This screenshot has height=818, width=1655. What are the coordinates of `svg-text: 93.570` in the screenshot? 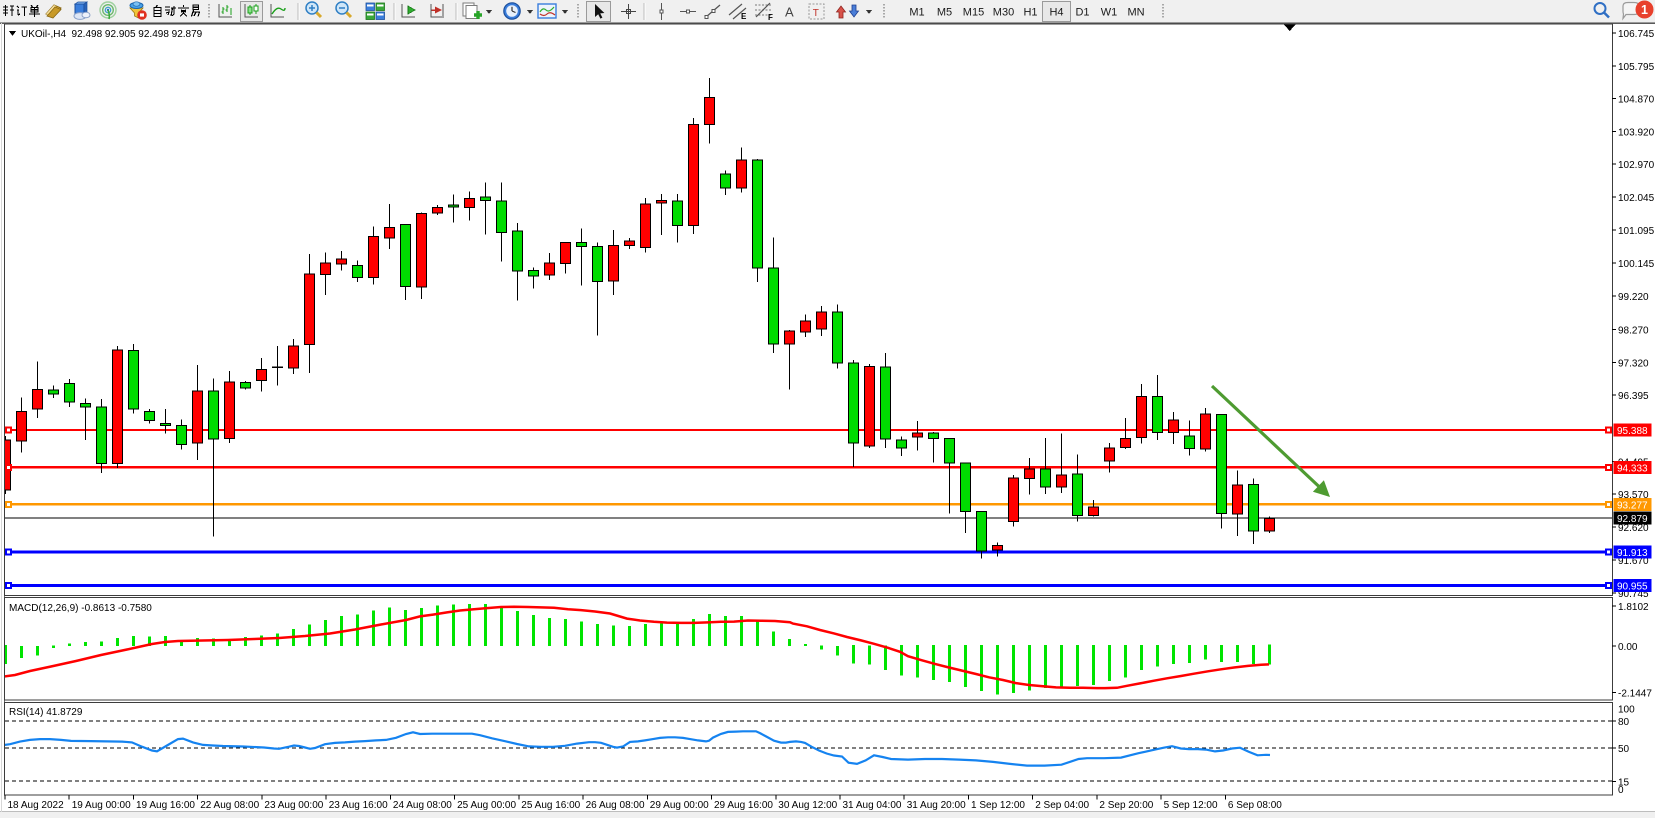 It's located at (1633, 495).